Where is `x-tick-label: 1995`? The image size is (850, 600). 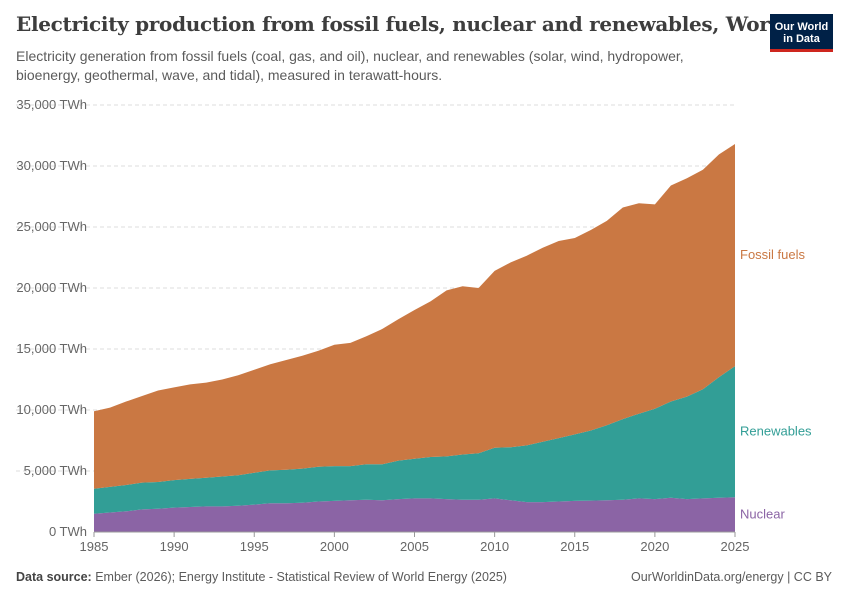 x-tick-label: 1995 is located at coordinates (254, 546).